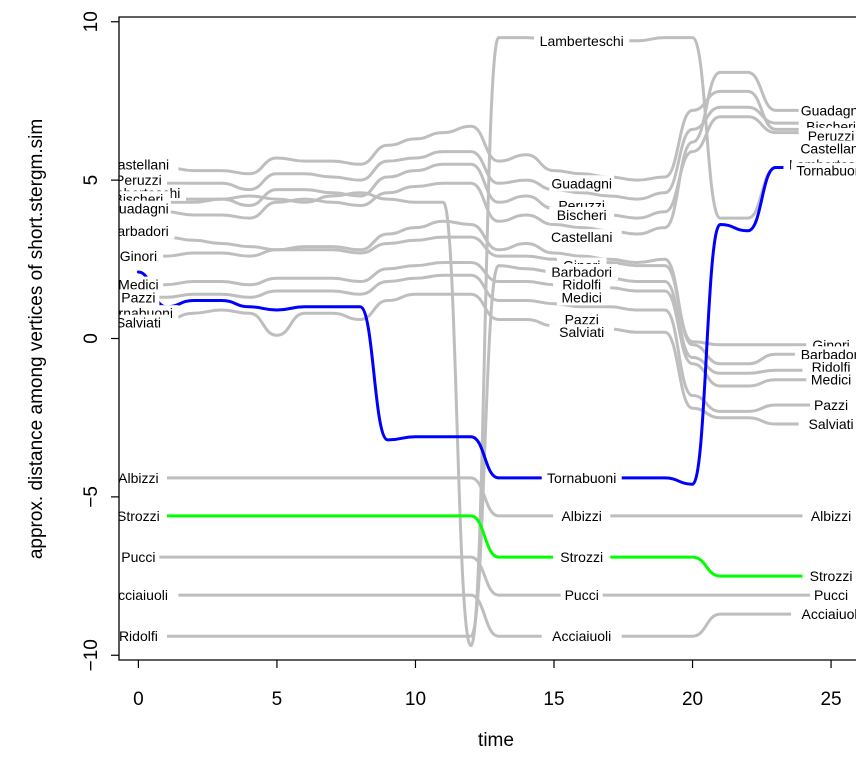 Image resolution: width=856 pixels, height=776 pixels. Describe the element at coordinates (484, 497) in the screenshot. I see `series-line-albizzi` at that location.